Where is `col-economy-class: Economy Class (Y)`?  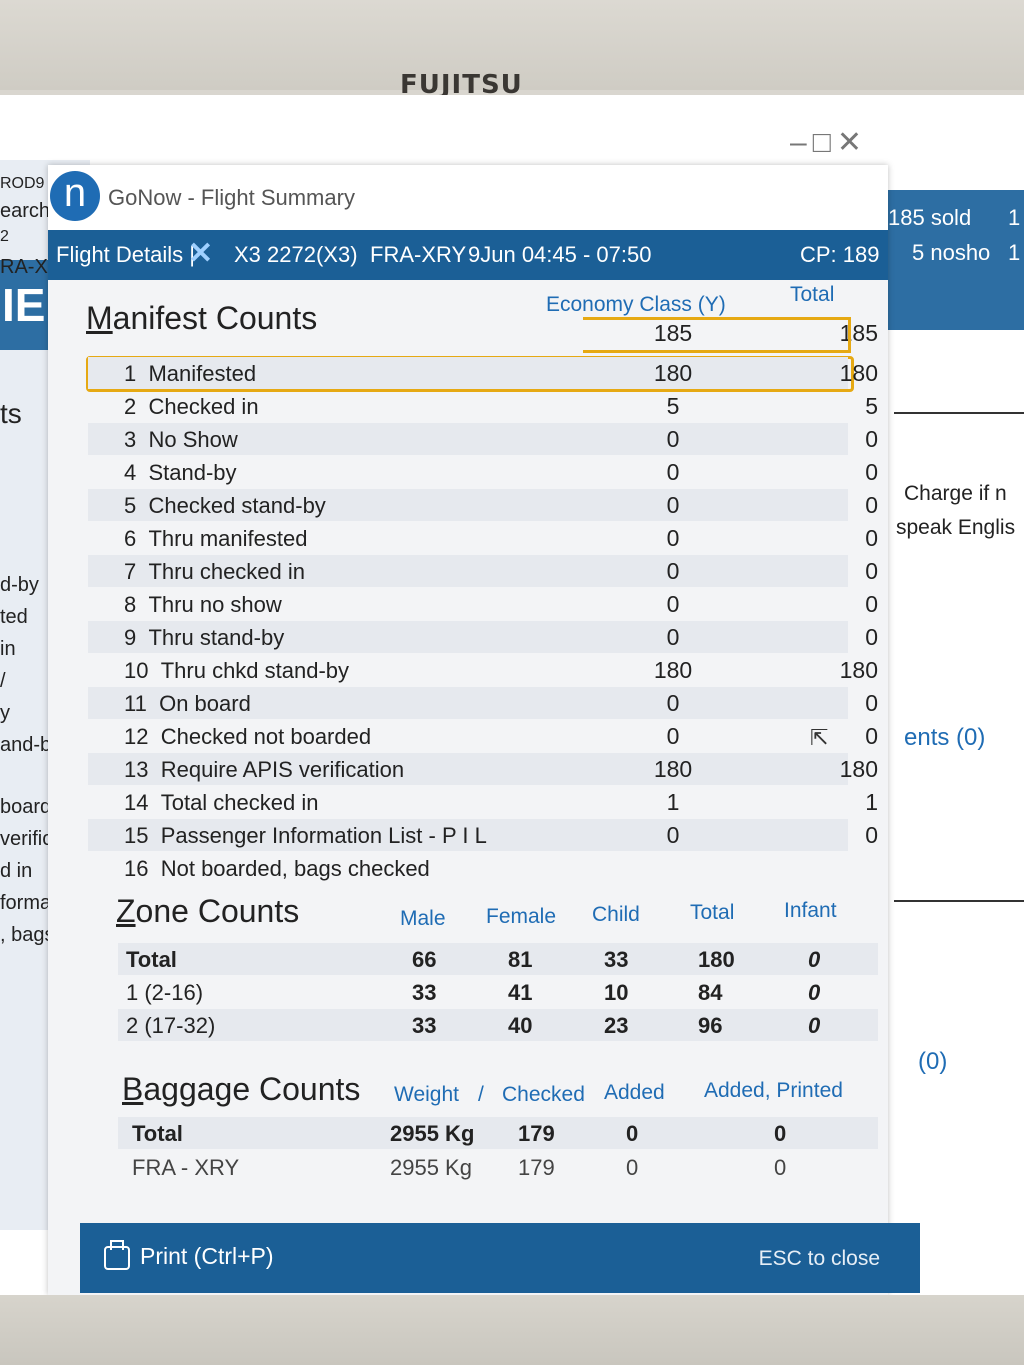
col-economy-class: Economy Class (Y) is located at coordinates (636, 304).